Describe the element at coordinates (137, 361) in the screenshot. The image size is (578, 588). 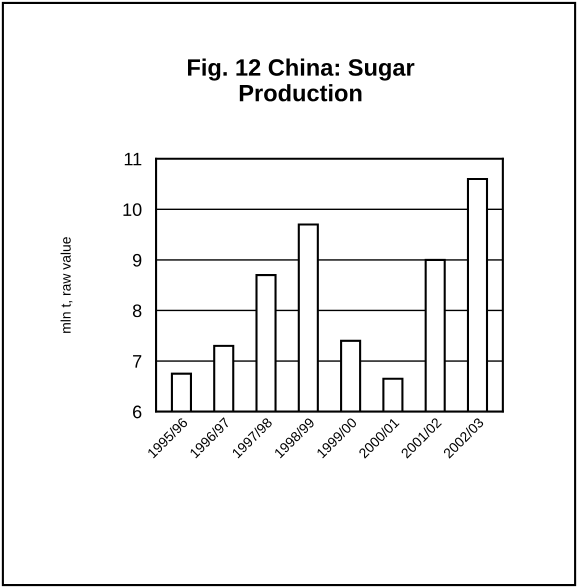
I see `y-tick-label: 7` at that location.